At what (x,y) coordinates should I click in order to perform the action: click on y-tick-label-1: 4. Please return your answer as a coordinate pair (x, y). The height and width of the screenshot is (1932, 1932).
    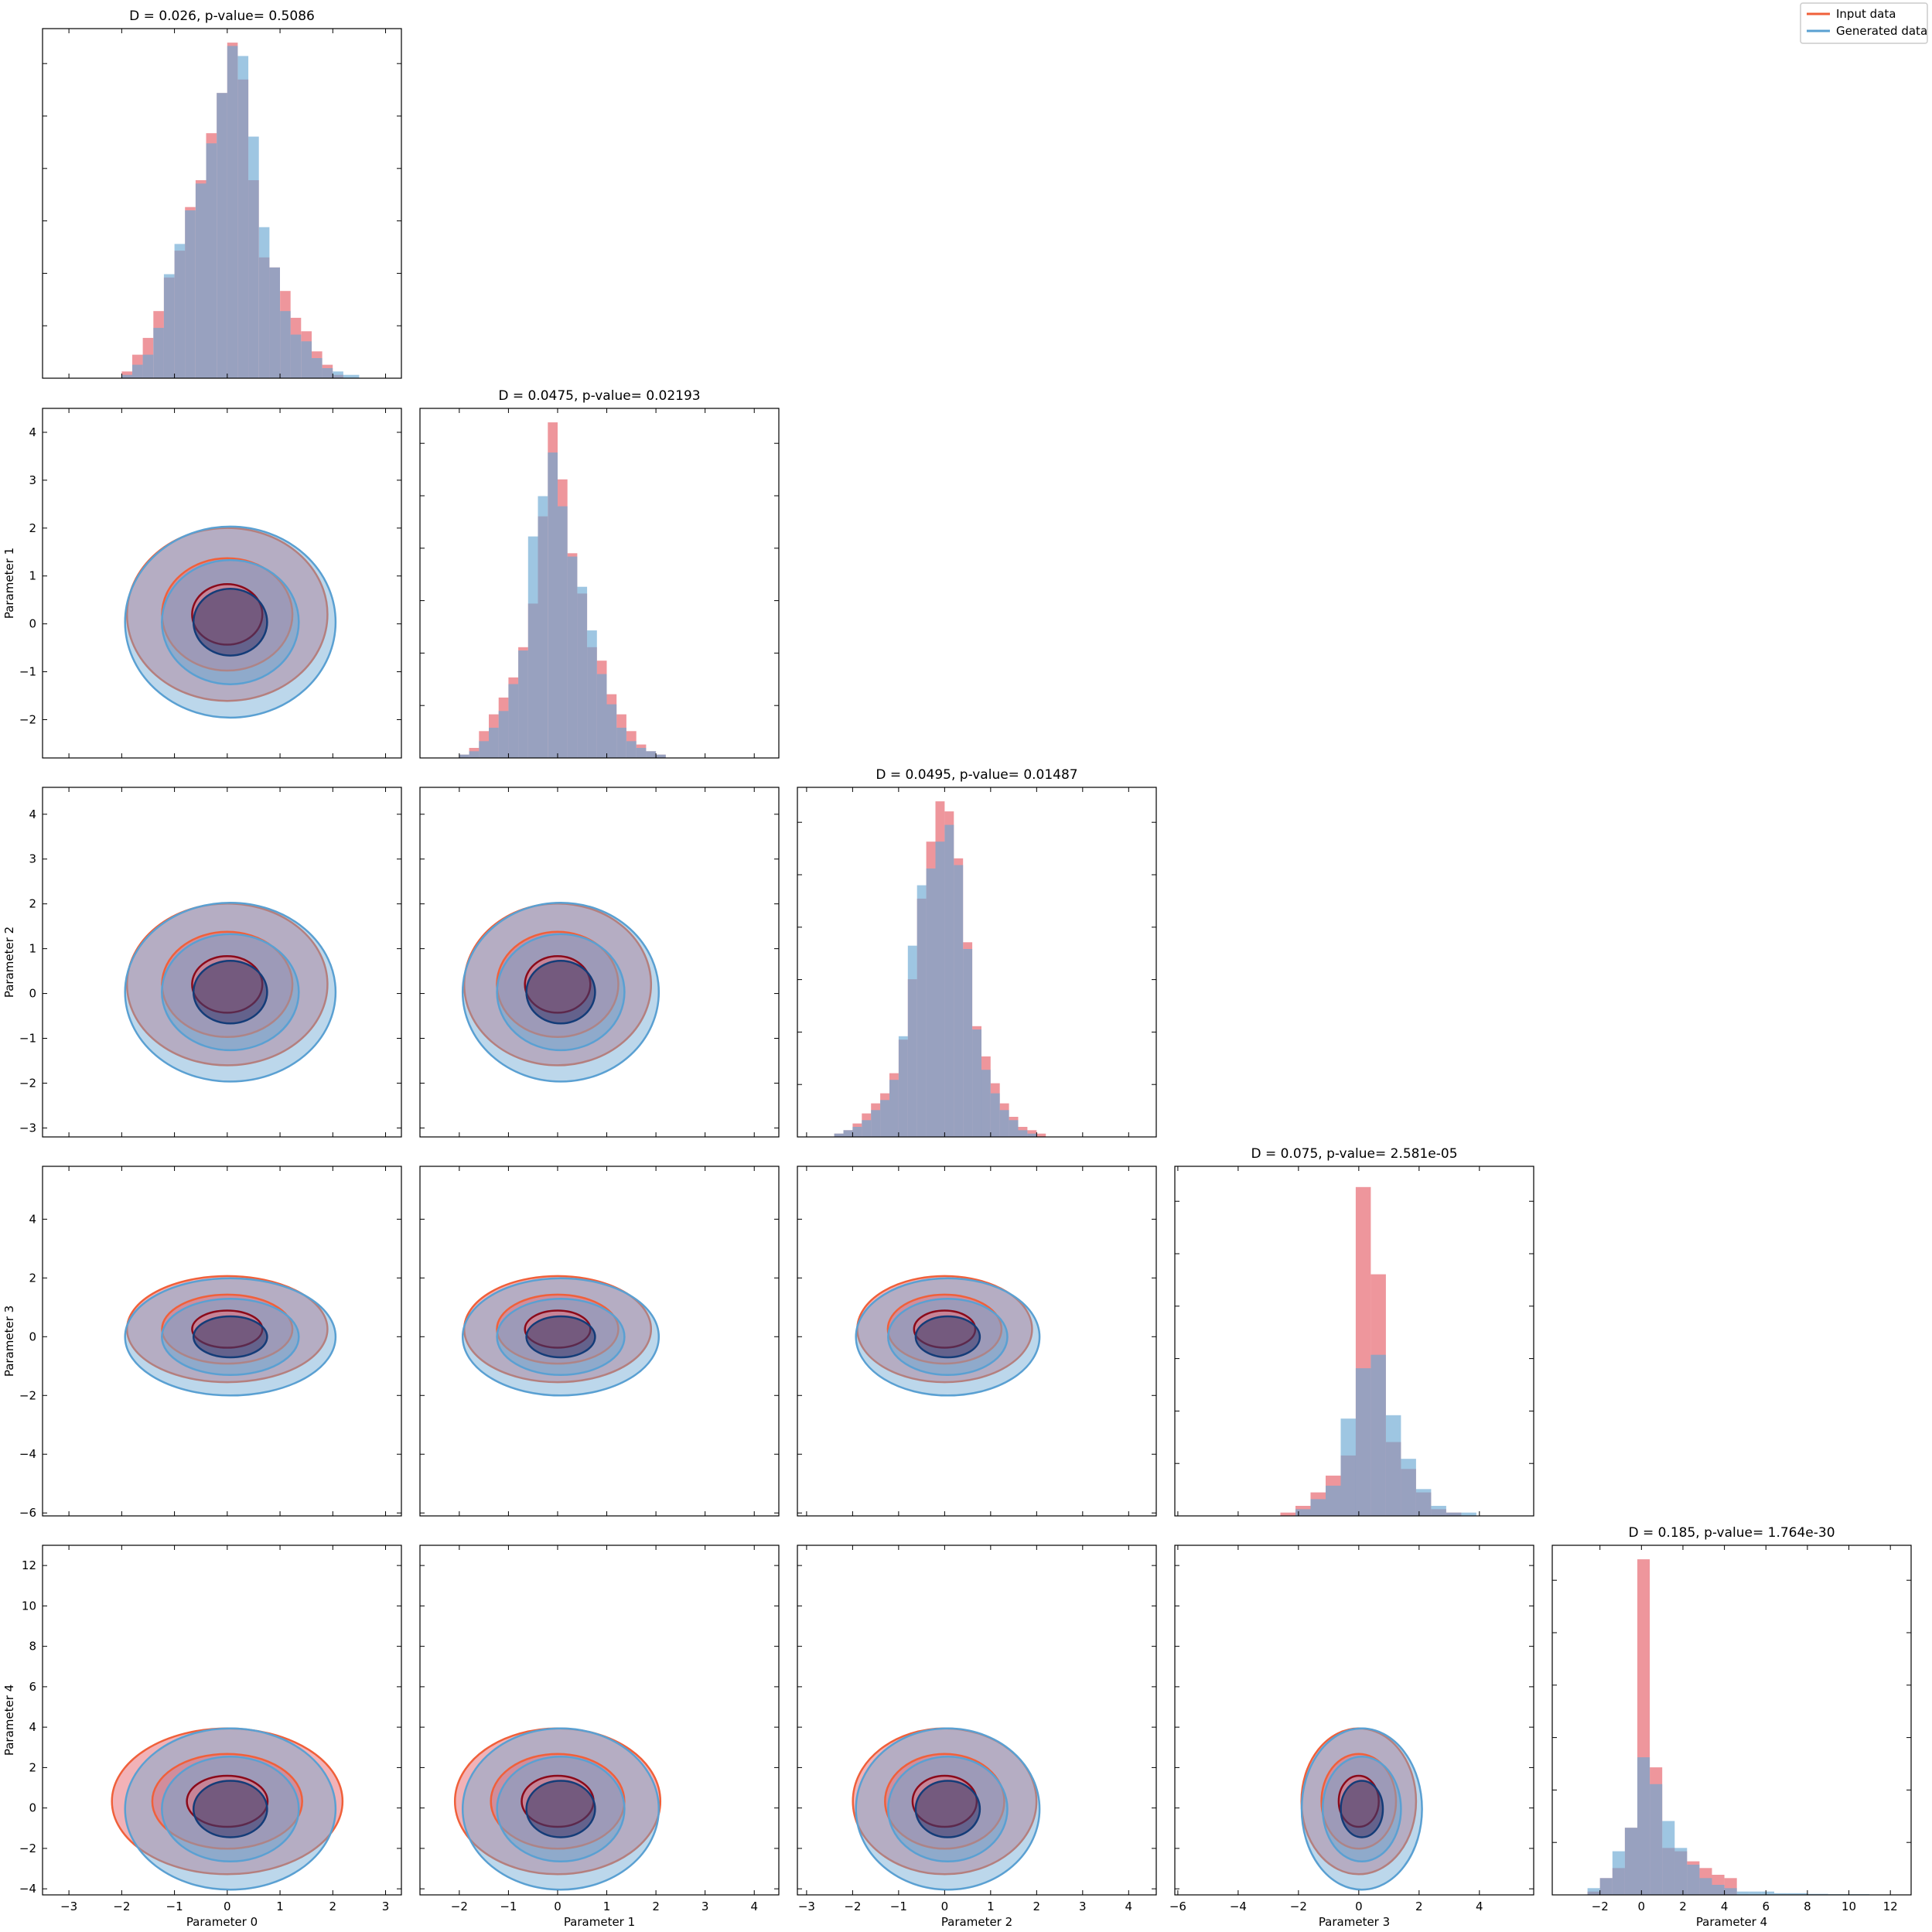
    Looking at the image, I should click on (32, 432).